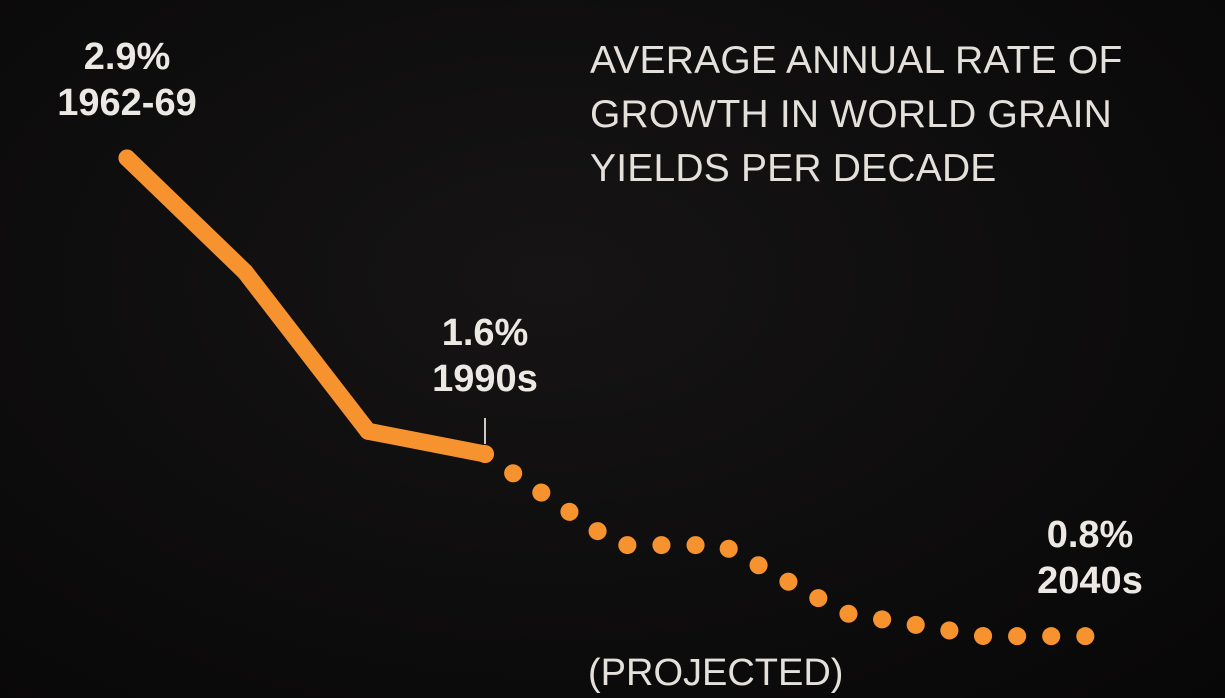 Image resolution: width=1225 pixels, height=698 pixels. Describe the element at coordinates (485, 356) in the screenshot. I see `mid-callout: 1.6% 1990s` at that location.